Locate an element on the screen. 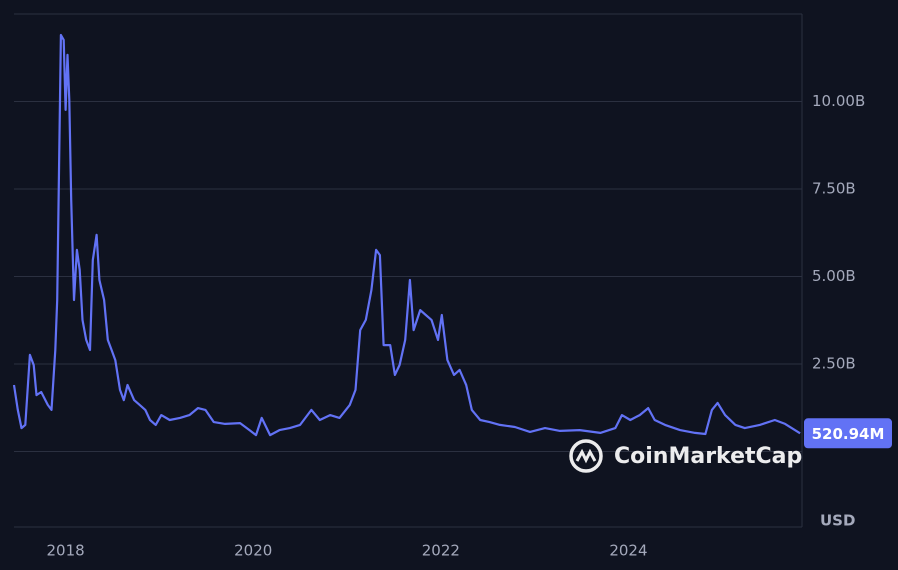 Image resolution: width=898 pixels, height=570 pixels. y-tick-label: 2.50B is located at coordinates (834, 364).